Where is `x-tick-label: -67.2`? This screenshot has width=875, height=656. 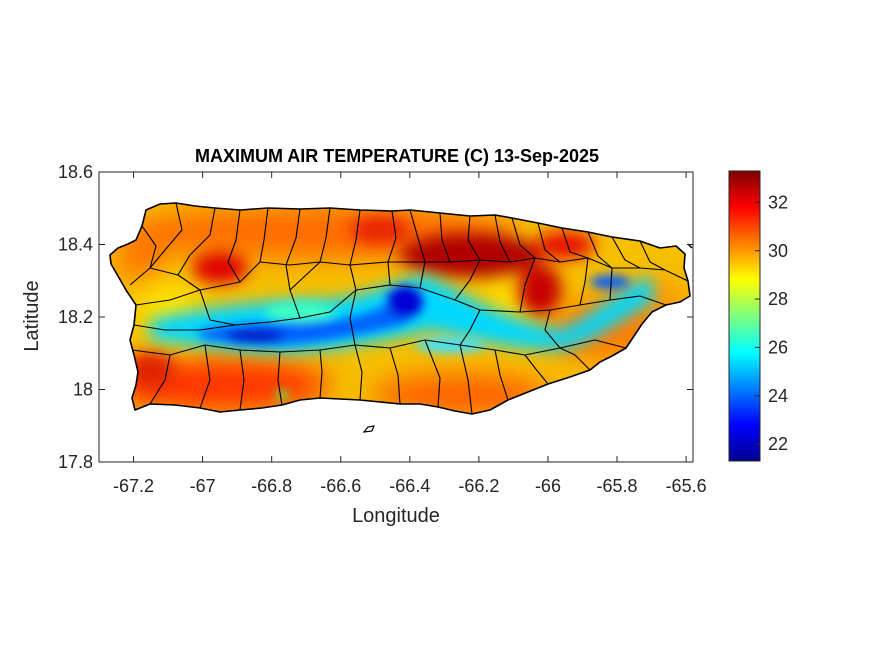
x-tick-label: -67.2 is located at coordinates (133, 486).